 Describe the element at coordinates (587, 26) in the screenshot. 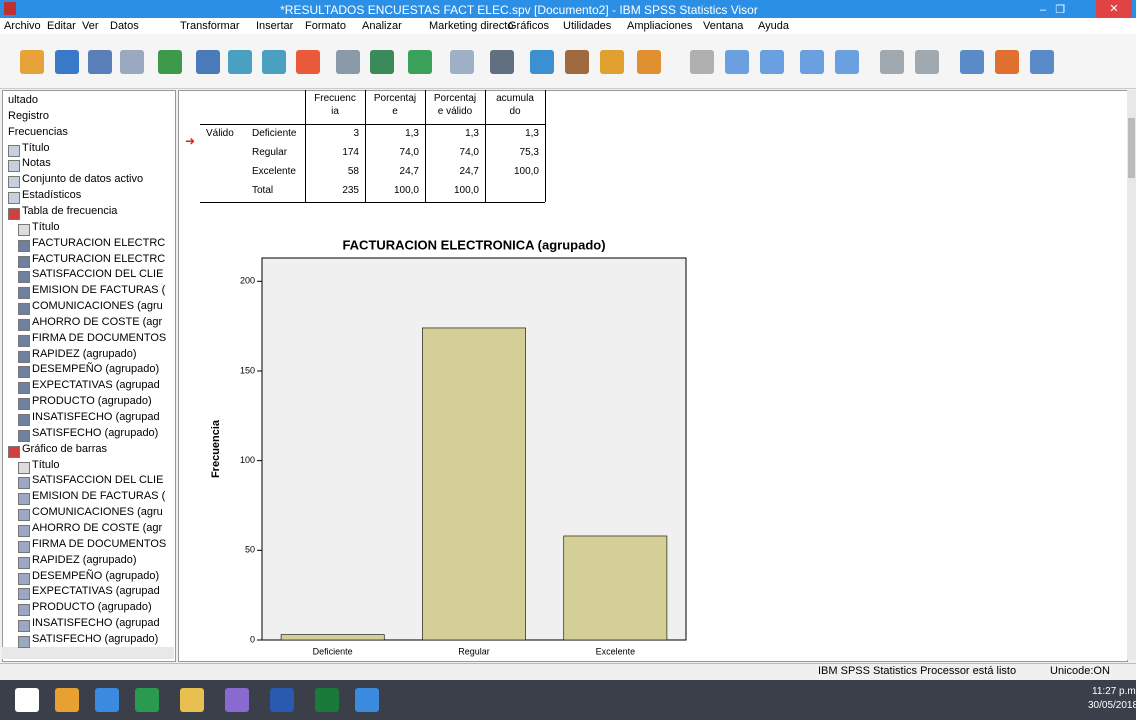

I see `menu-item: Utilidades` at that location.